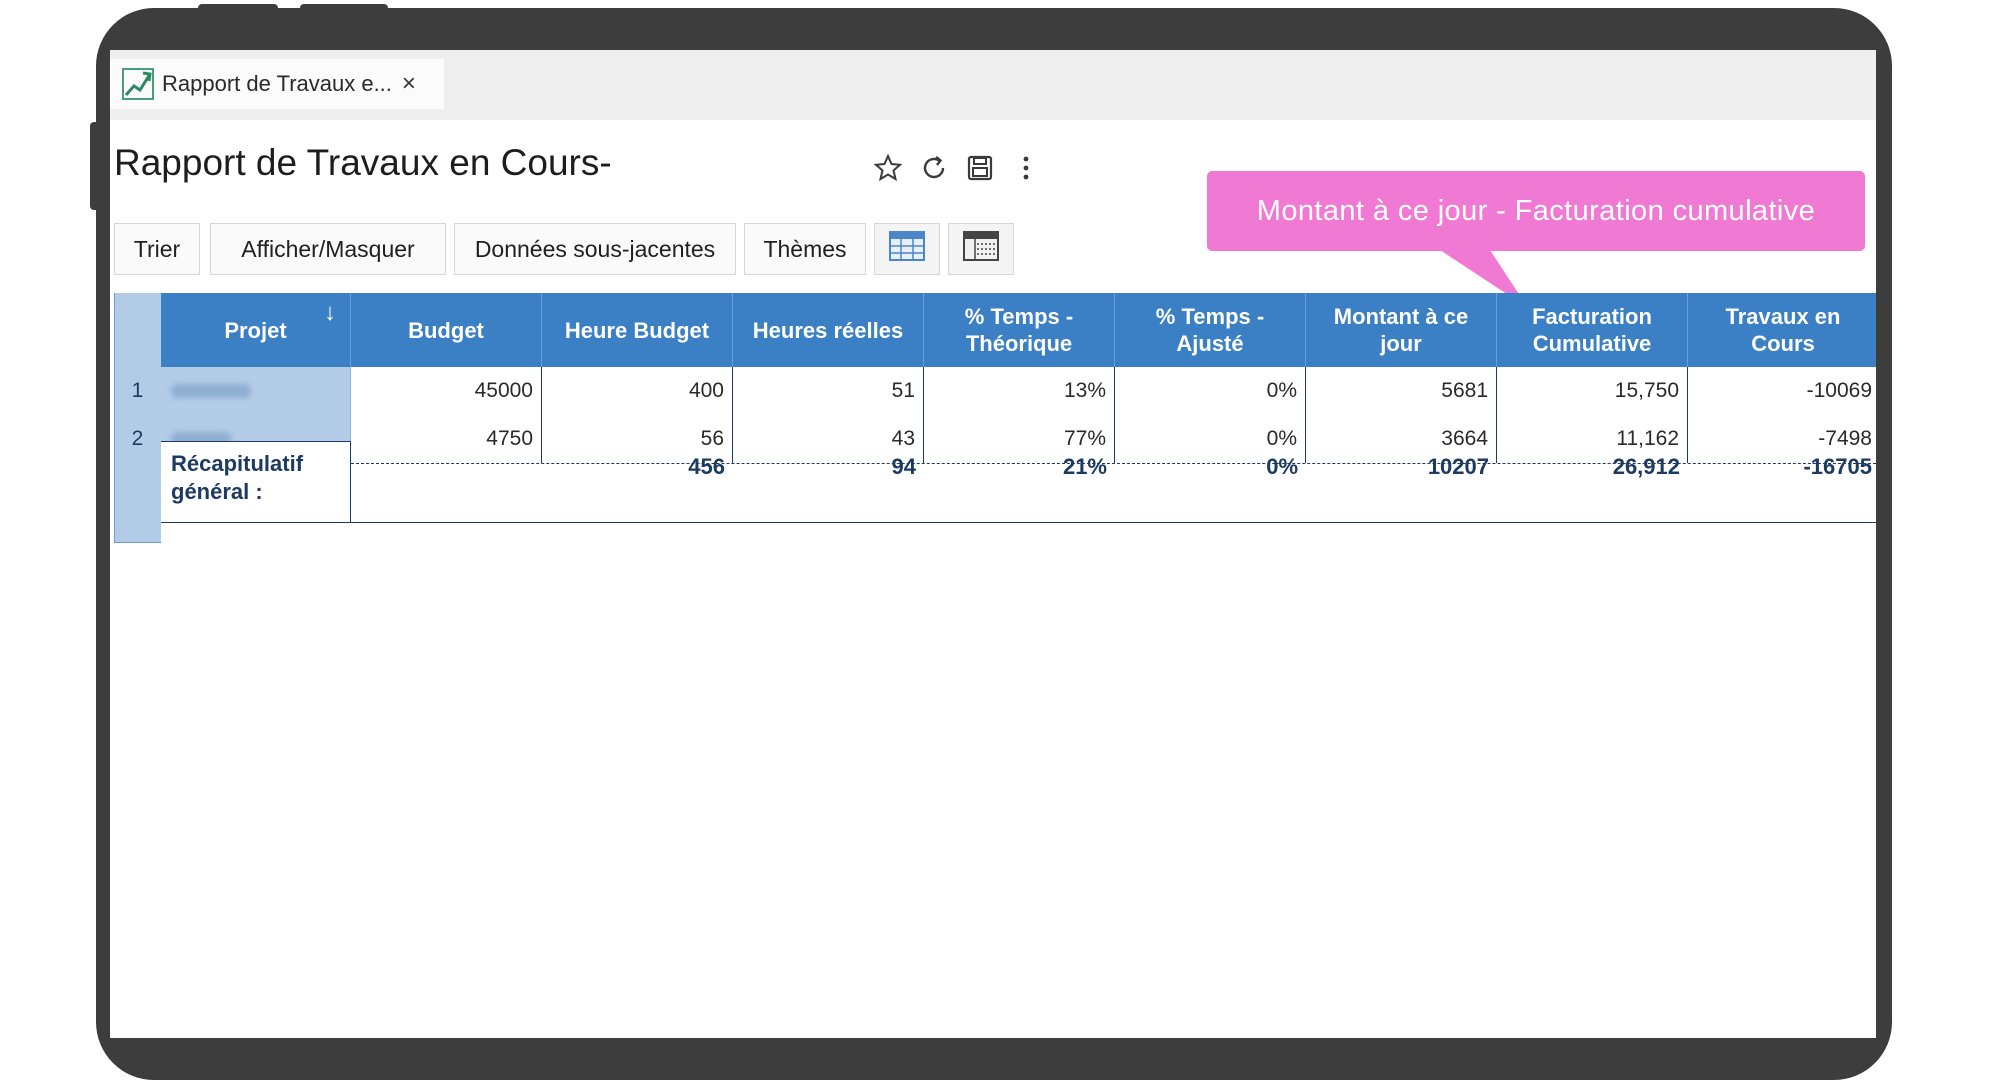 The width and height of the screenshot is (2000, 1080). Describe the element at coordinates (805, 249) in the screenshot. I see `themes-button: Thèmes` at that location.